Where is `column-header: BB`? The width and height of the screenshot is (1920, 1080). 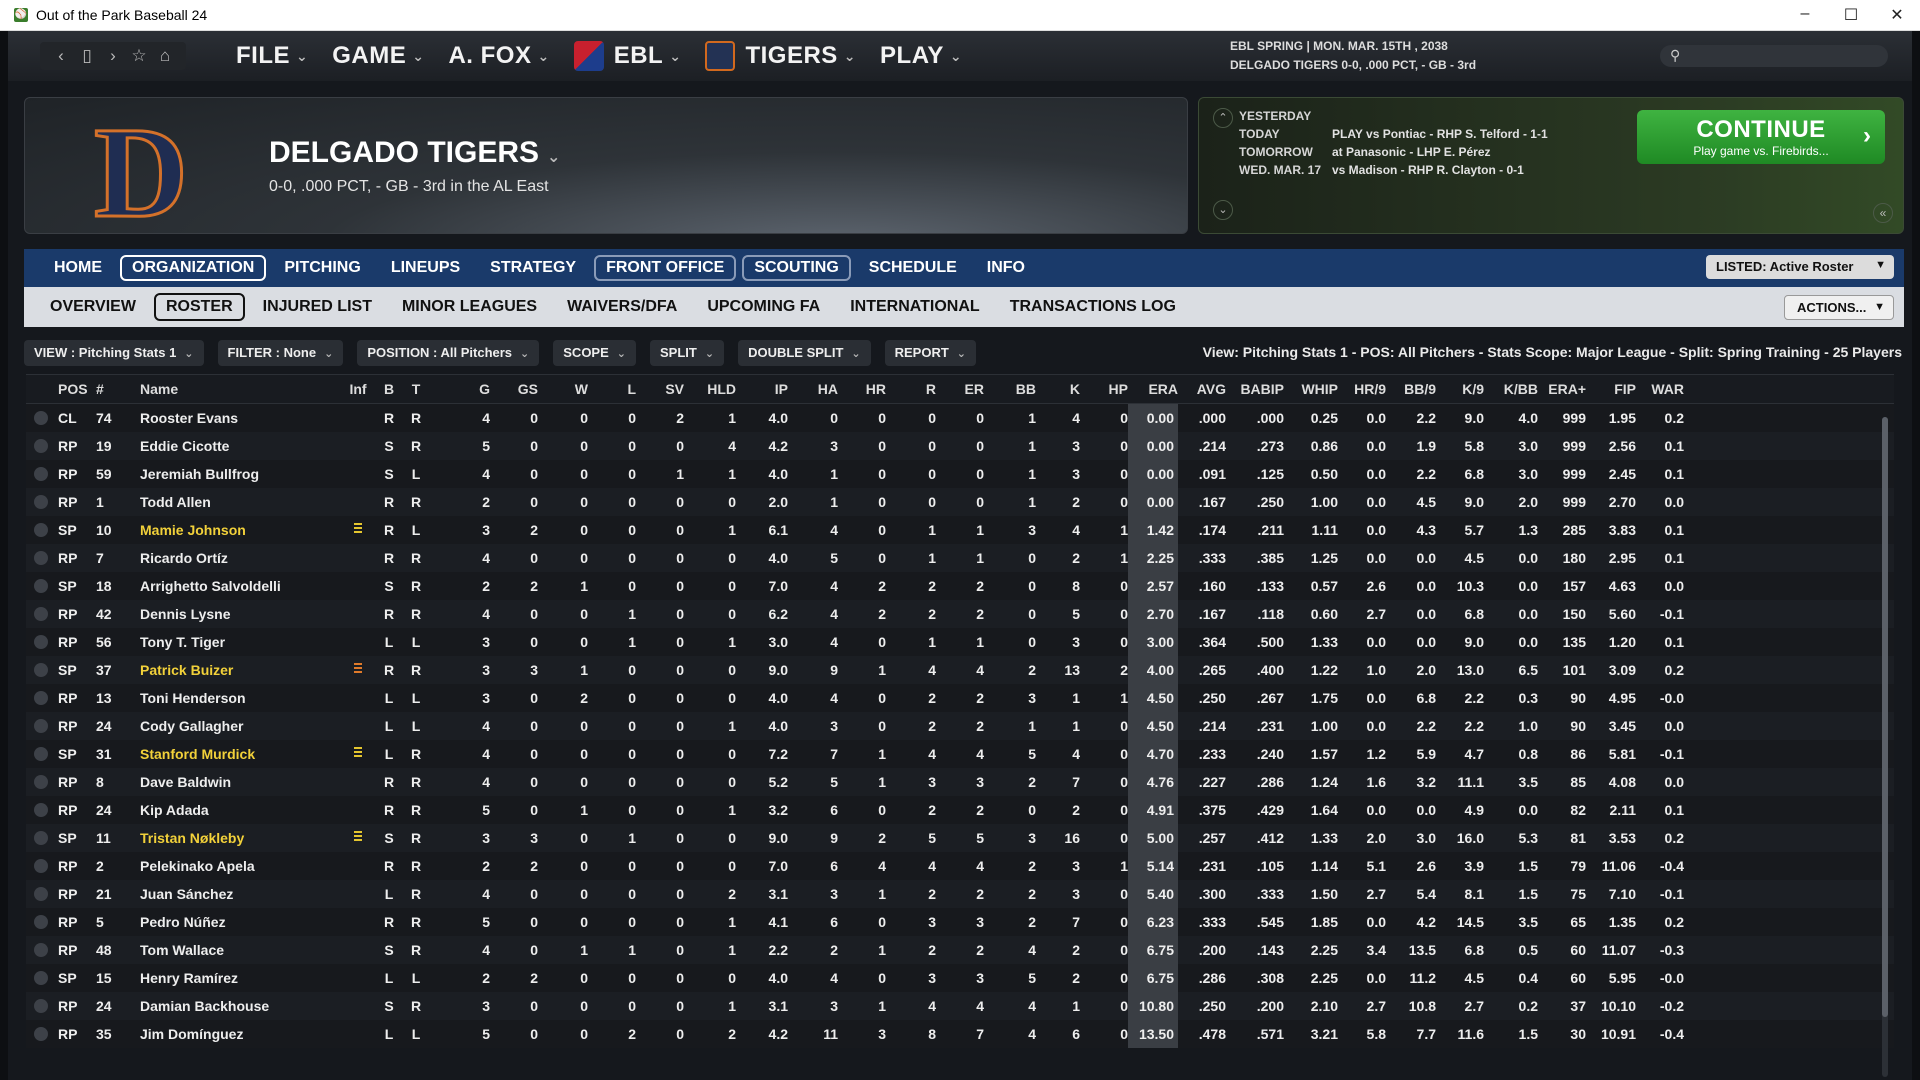
column-header: BB is located at coordinates (1025, 389).